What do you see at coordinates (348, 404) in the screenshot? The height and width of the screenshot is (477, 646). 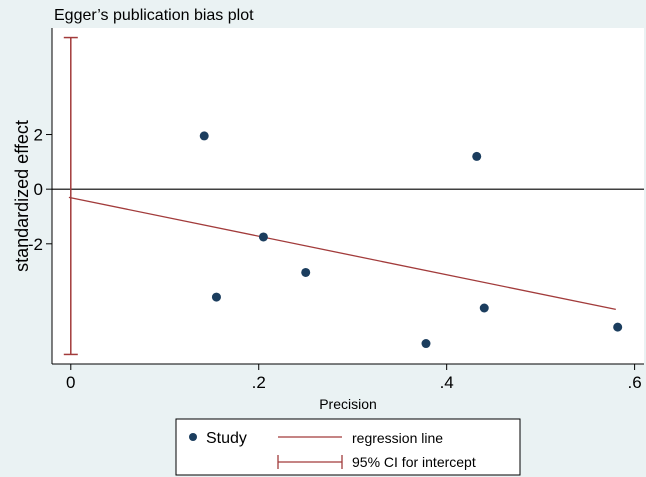 I see `x-axis-label: Precision` at bounding box center [348, 404].